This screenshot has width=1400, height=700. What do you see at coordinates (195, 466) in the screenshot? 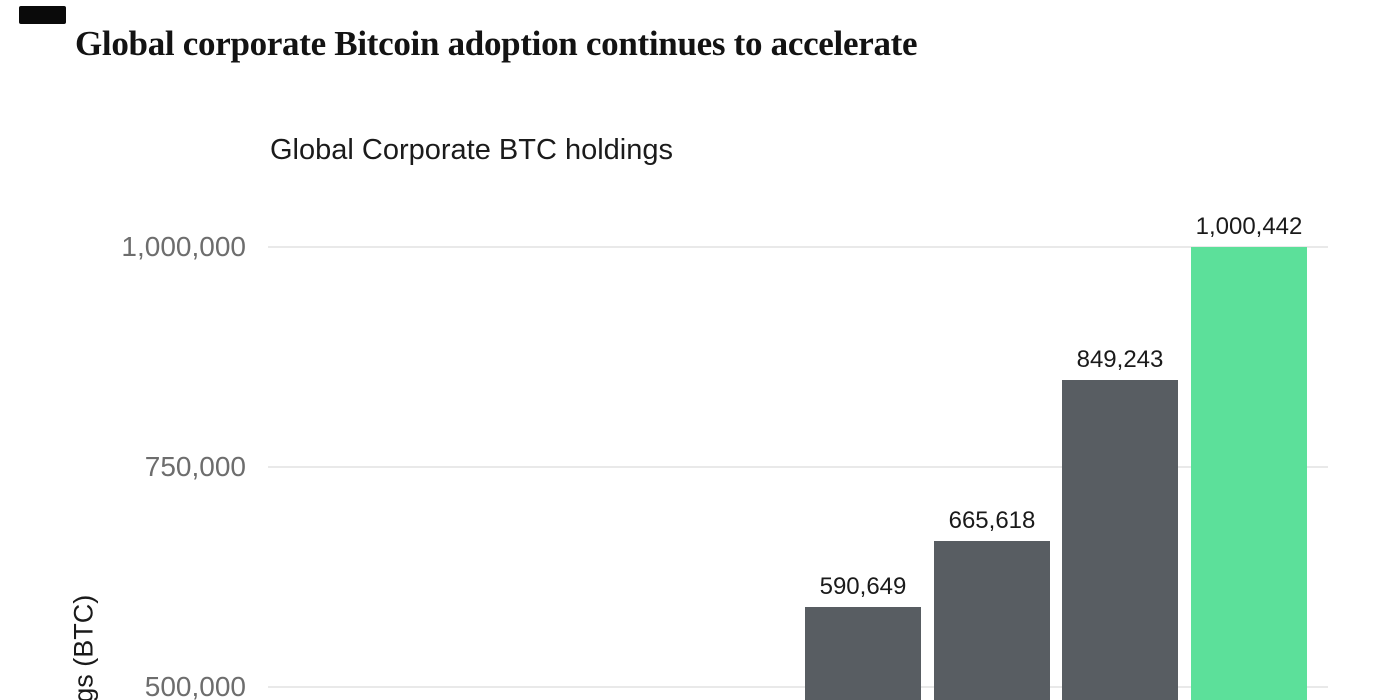
I see `y-tick-label: 750,000` at bounding box center [195, 466].